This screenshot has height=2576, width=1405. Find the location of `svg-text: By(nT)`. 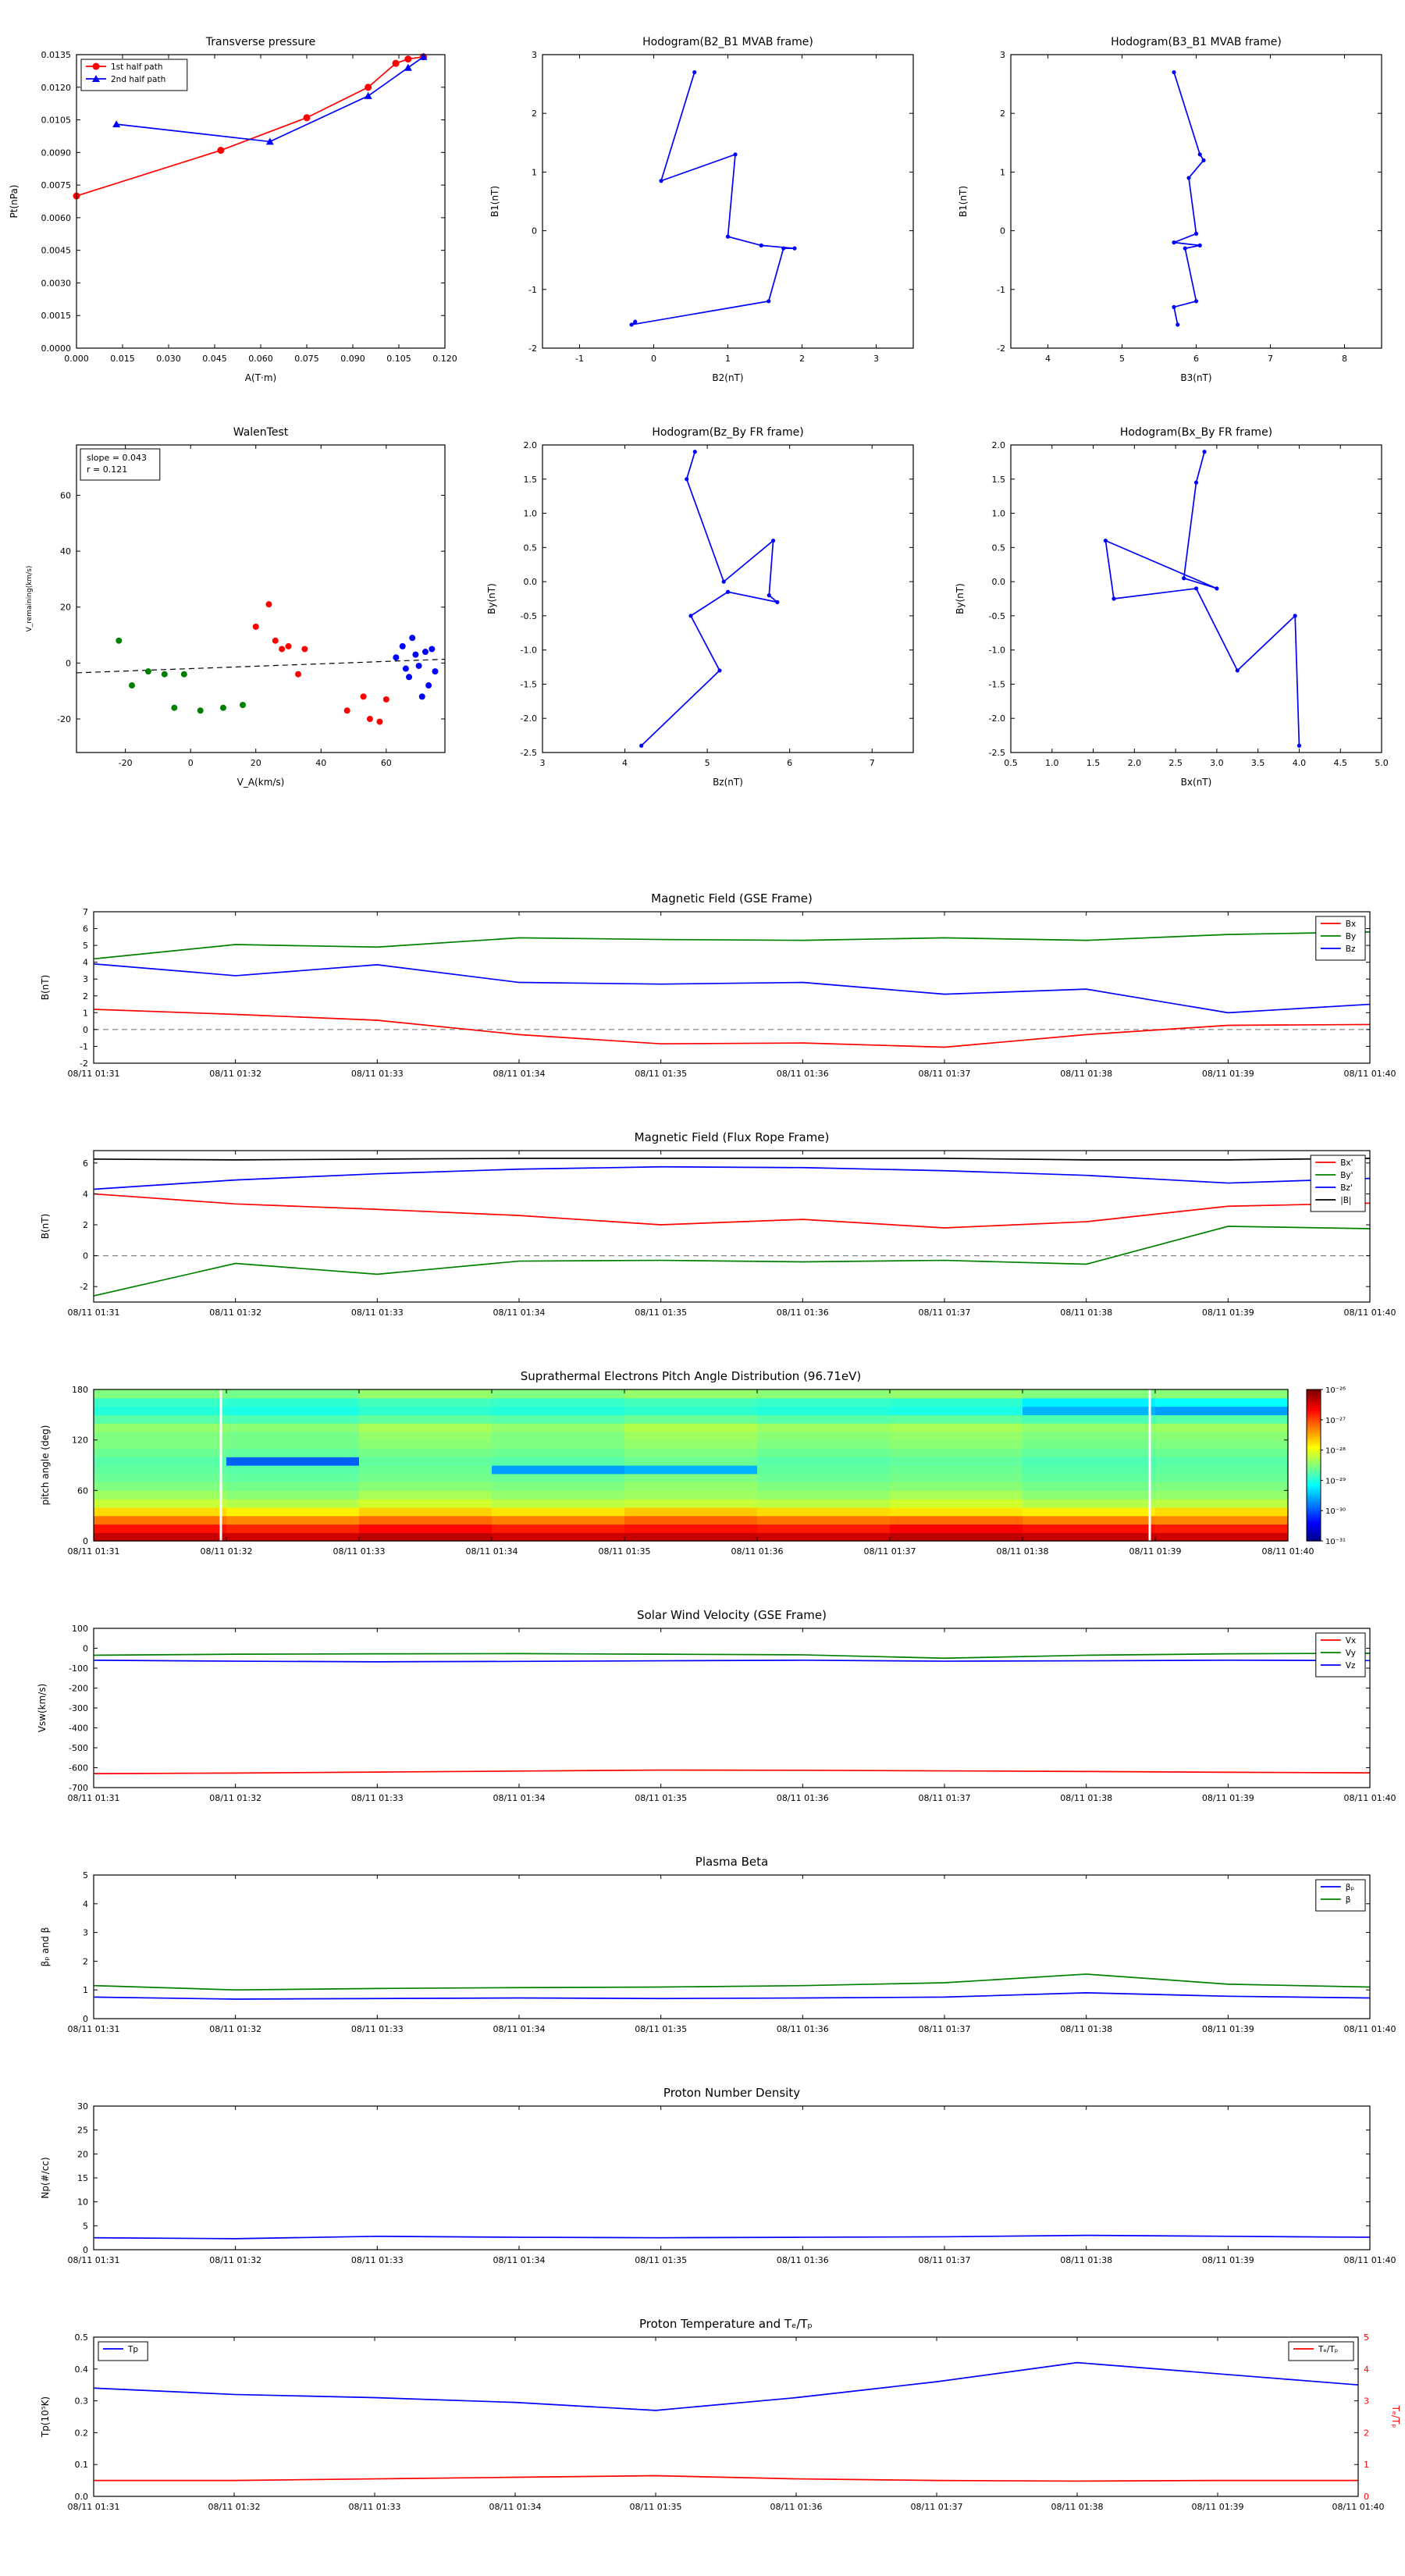

svg-text: By(nT) is located at coordinates (961, 598).